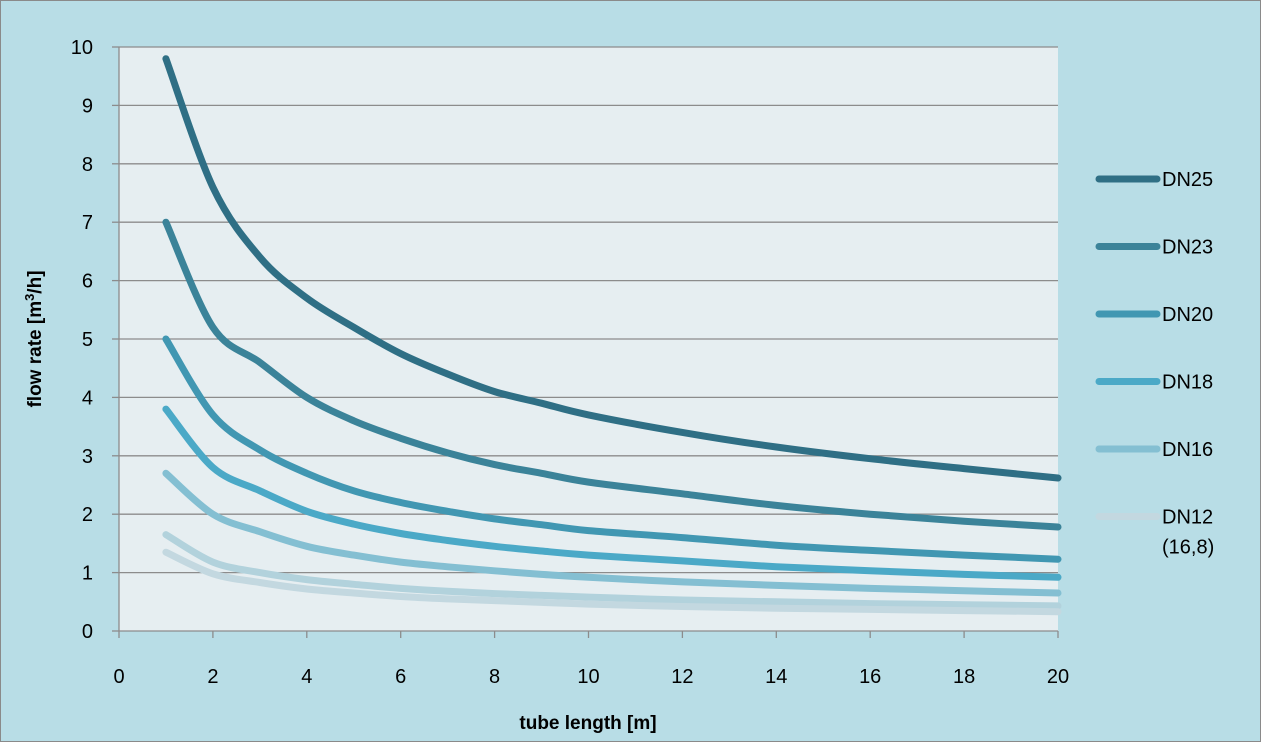  Describe the element at coordinates (612, 582) in the screenshot. I see `series-line-dn12-16-8-` at that location.